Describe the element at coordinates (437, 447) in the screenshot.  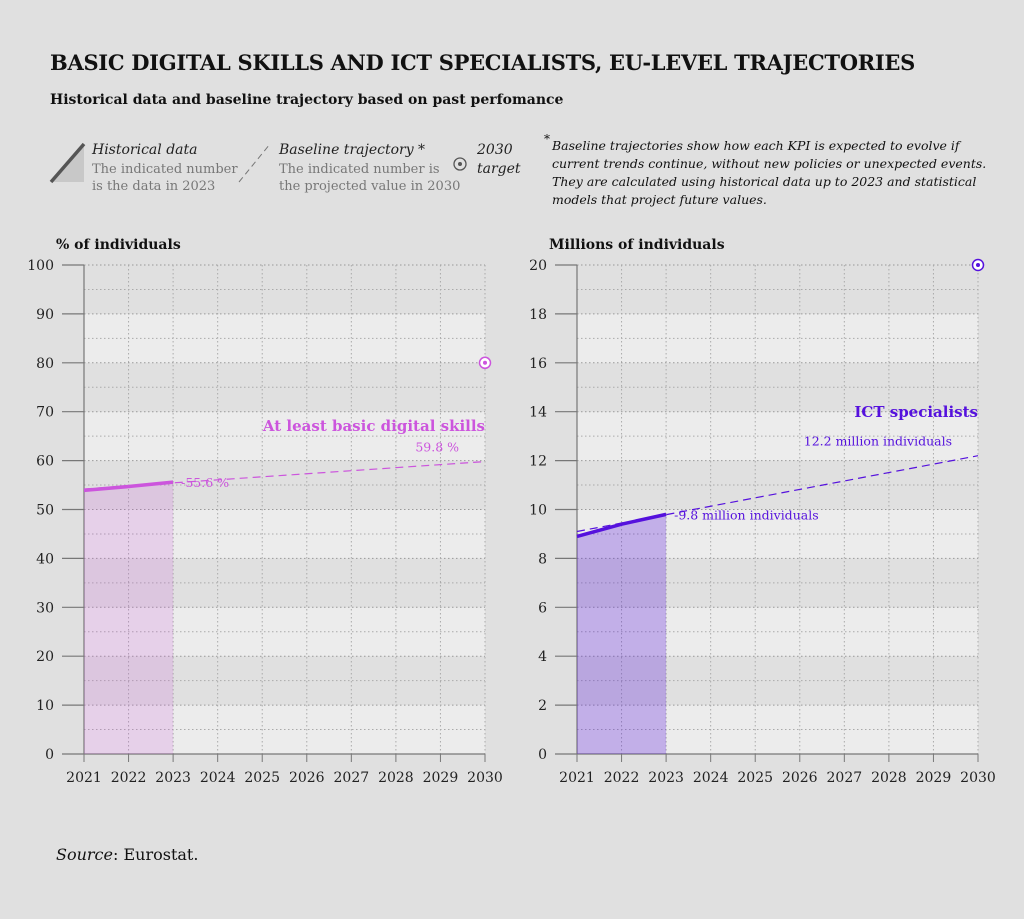
I see `label-2030-value: 59.8 %` at that location.